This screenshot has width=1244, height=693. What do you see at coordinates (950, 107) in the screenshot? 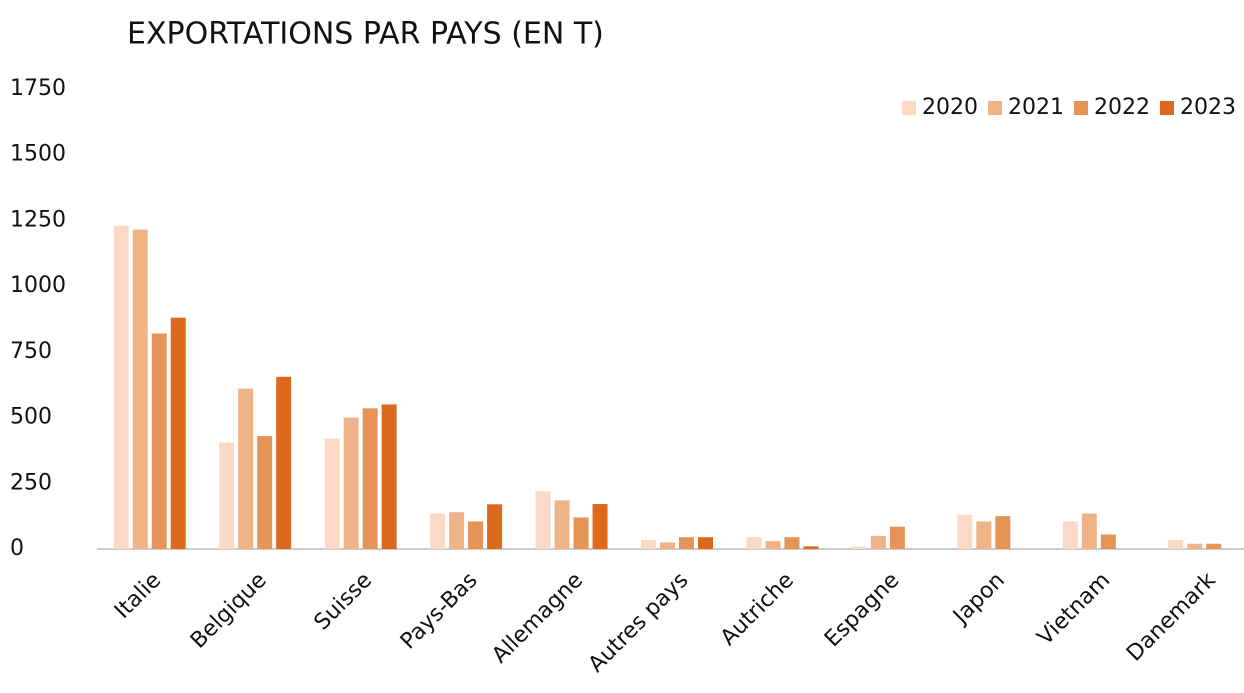
I see `legend-label: 2020` at bounding box center [950, 107].